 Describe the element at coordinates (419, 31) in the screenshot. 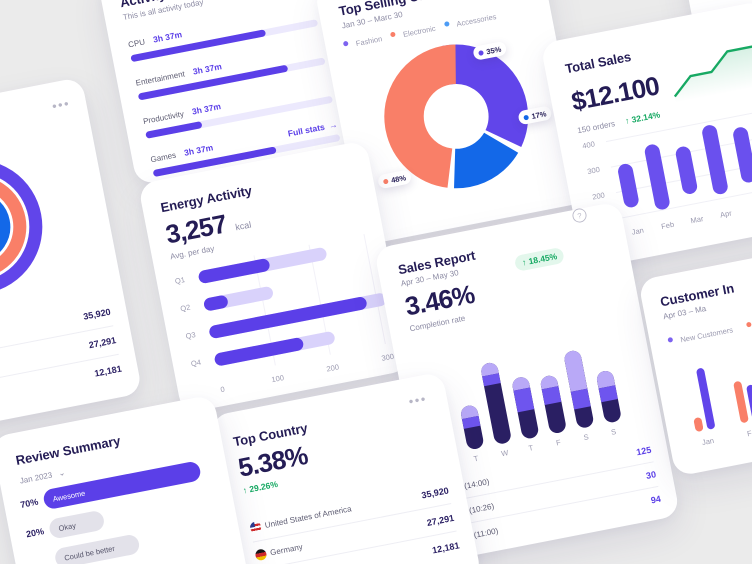

I see `legend-label-electronic: Electronic` at that location.